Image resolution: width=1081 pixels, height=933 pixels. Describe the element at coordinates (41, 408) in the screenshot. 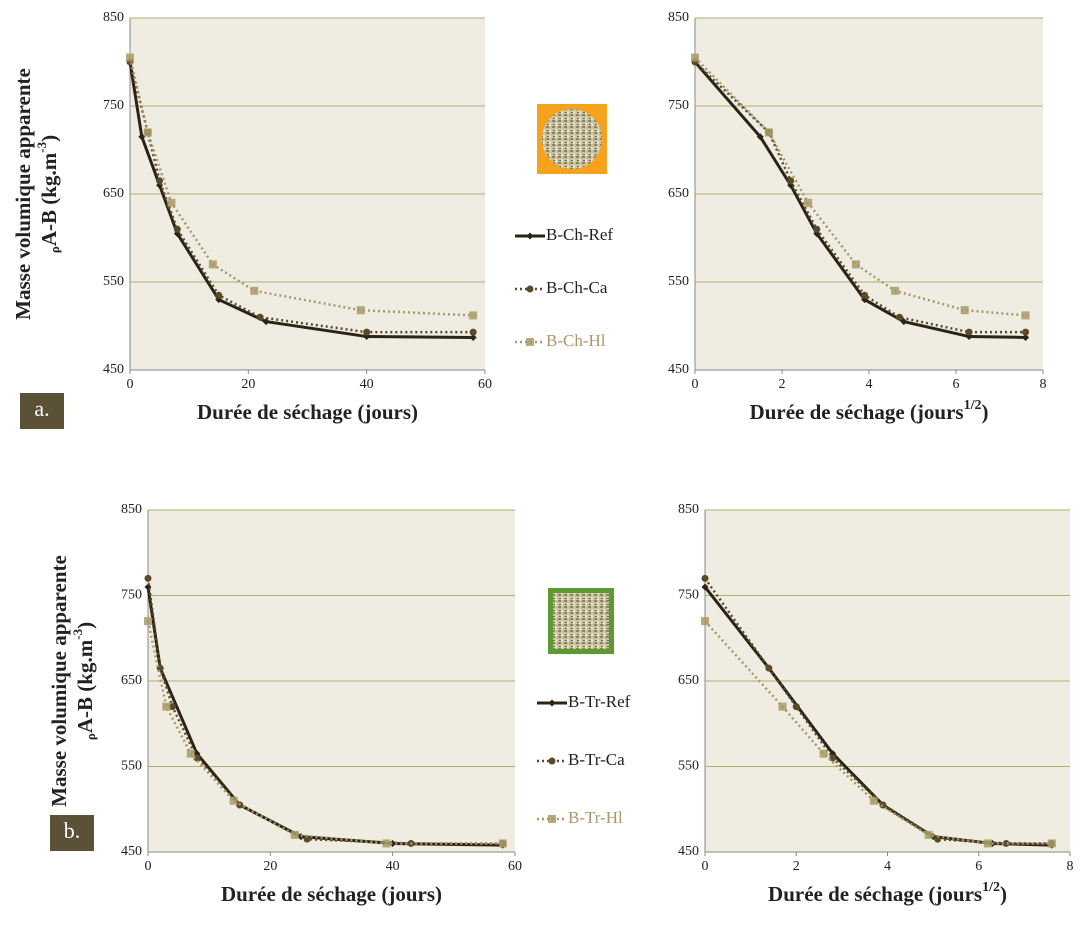

I see `panel-label: a.` at that location.